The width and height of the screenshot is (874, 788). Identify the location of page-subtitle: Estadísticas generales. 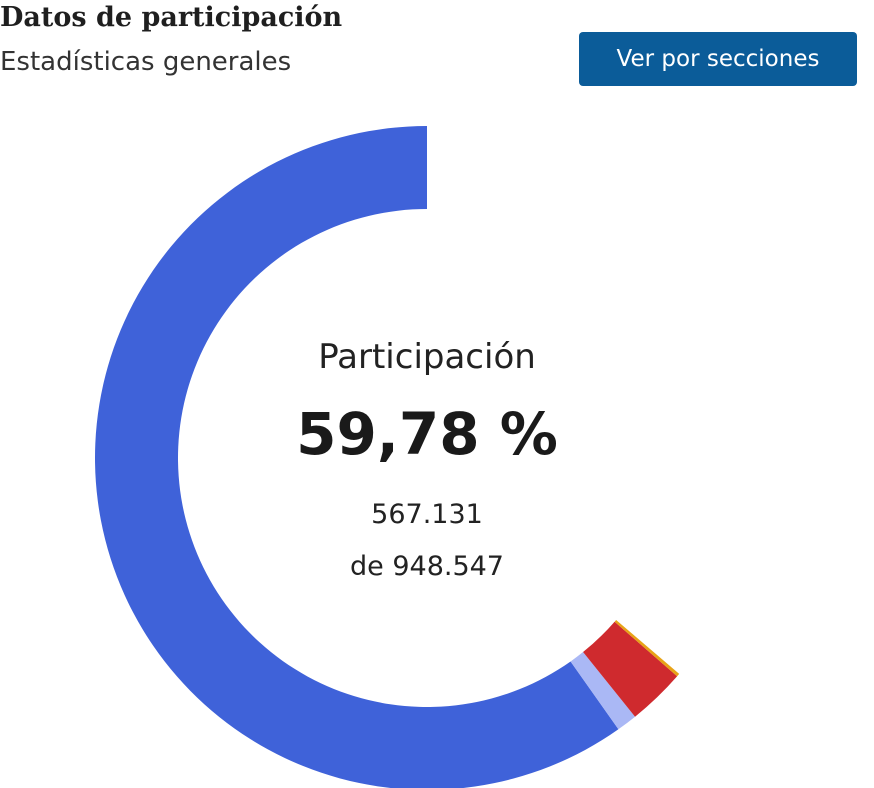
(146, 62).